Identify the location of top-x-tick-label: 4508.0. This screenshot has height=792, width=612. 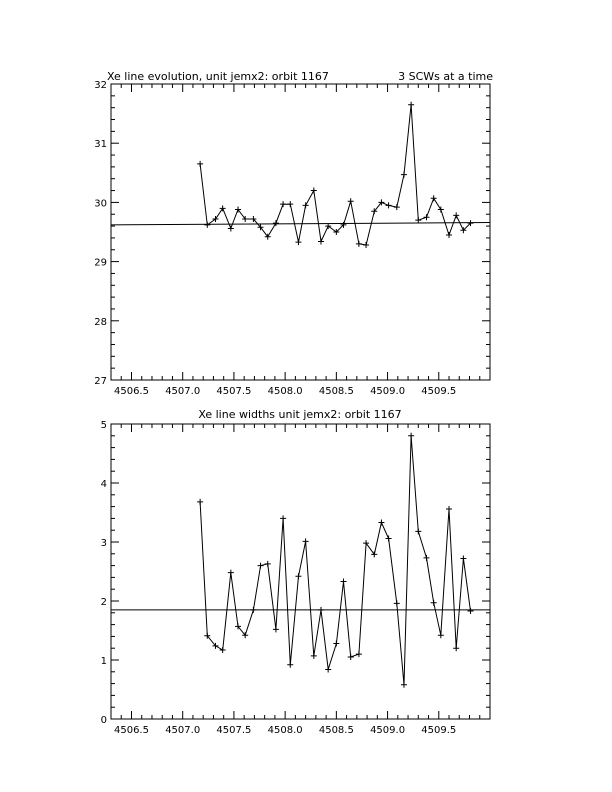
(285, 391).